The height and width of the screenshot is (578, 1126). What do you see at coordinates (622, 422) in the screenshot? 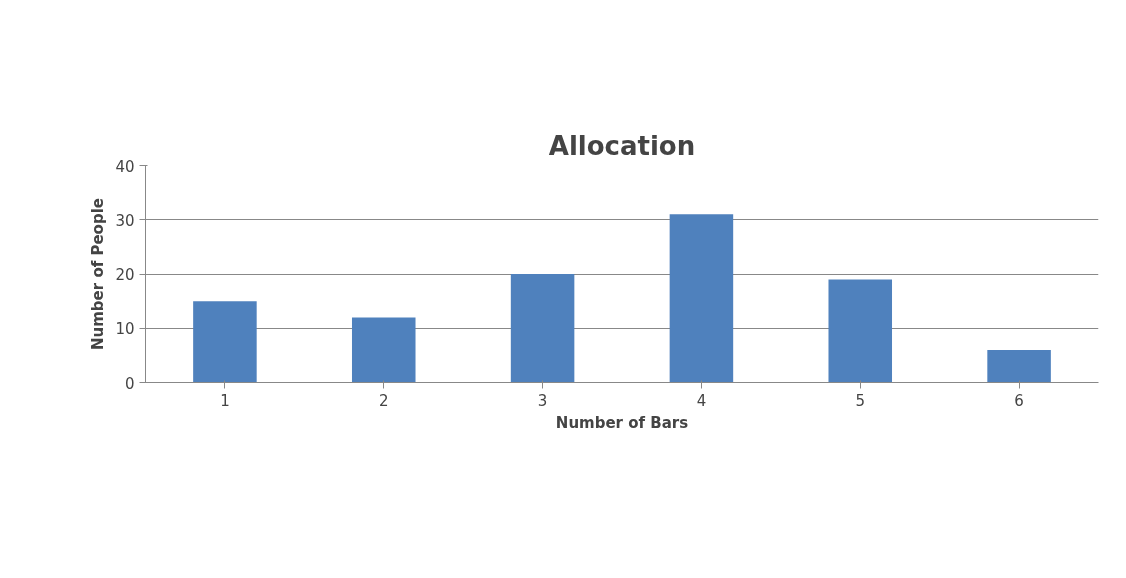
I see `x-axis-title: Number of Bars` at bounding box center [622, 422].